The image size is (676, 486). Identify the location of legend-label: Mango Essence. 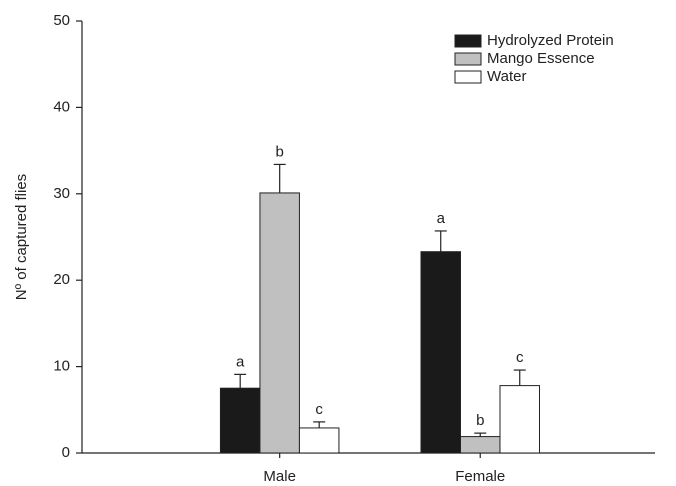
(541, 58).